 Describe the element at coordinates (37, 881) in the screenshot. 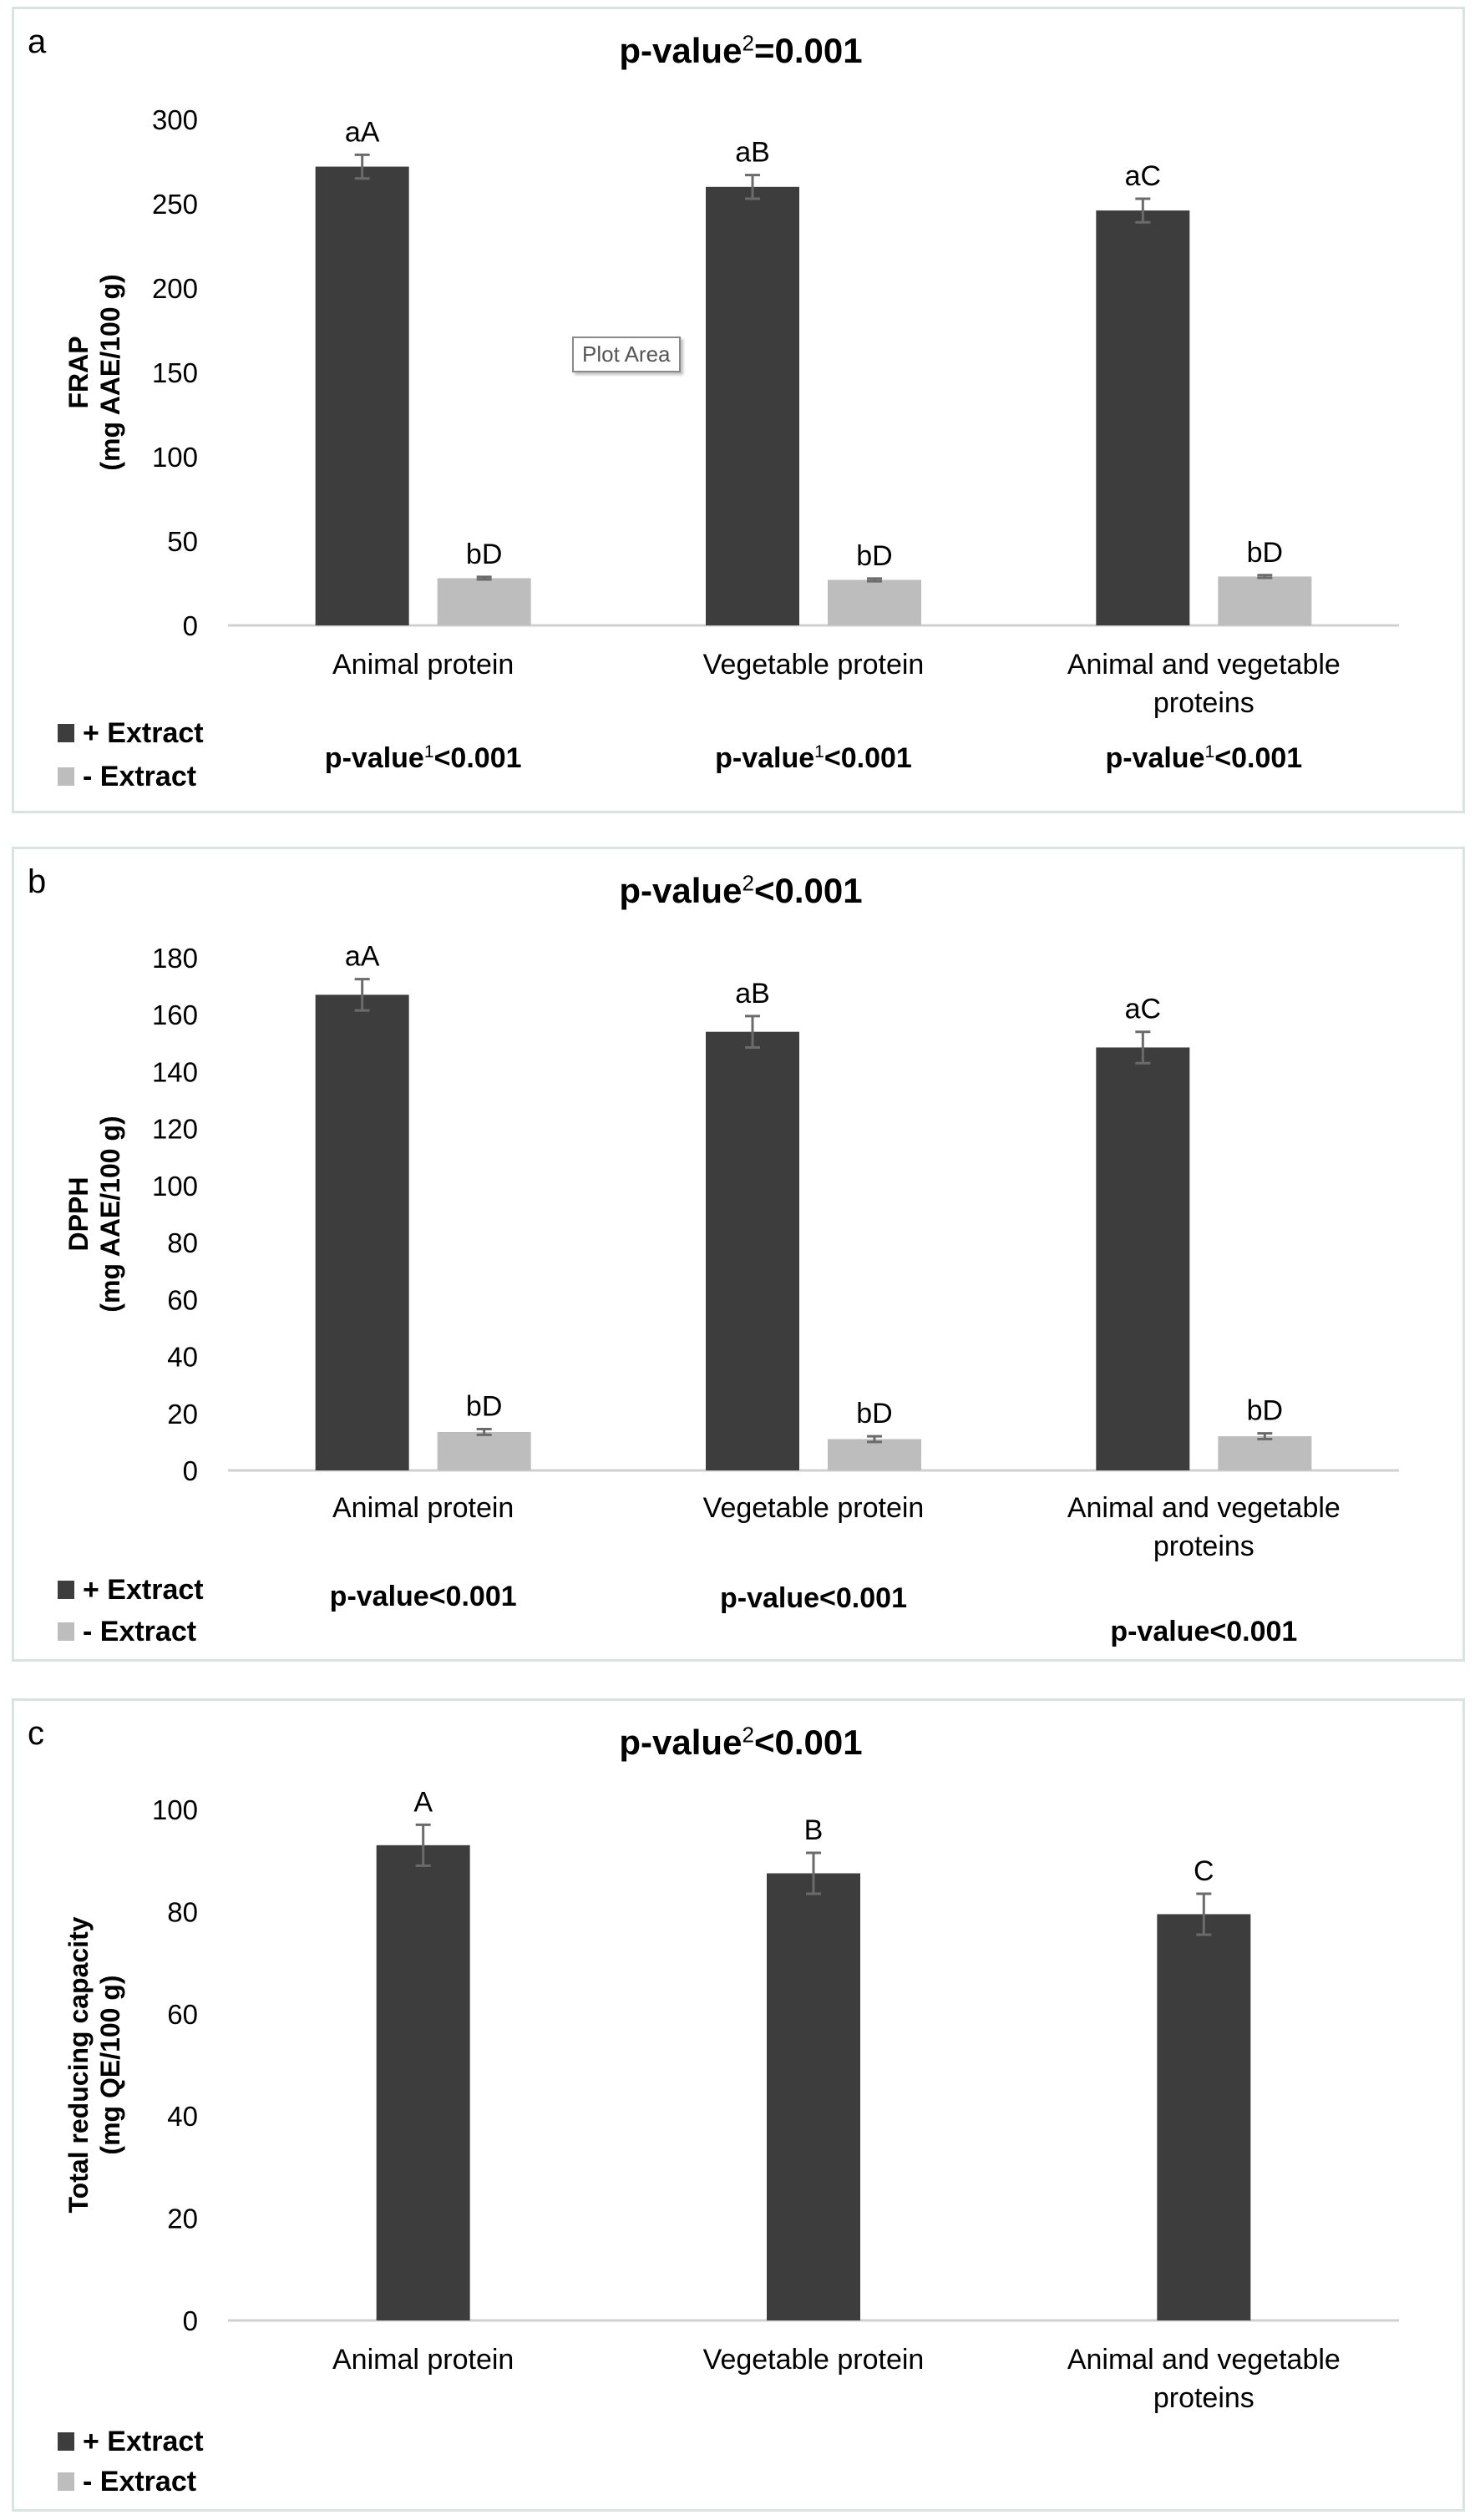

I see `panel-label: b` at that location.